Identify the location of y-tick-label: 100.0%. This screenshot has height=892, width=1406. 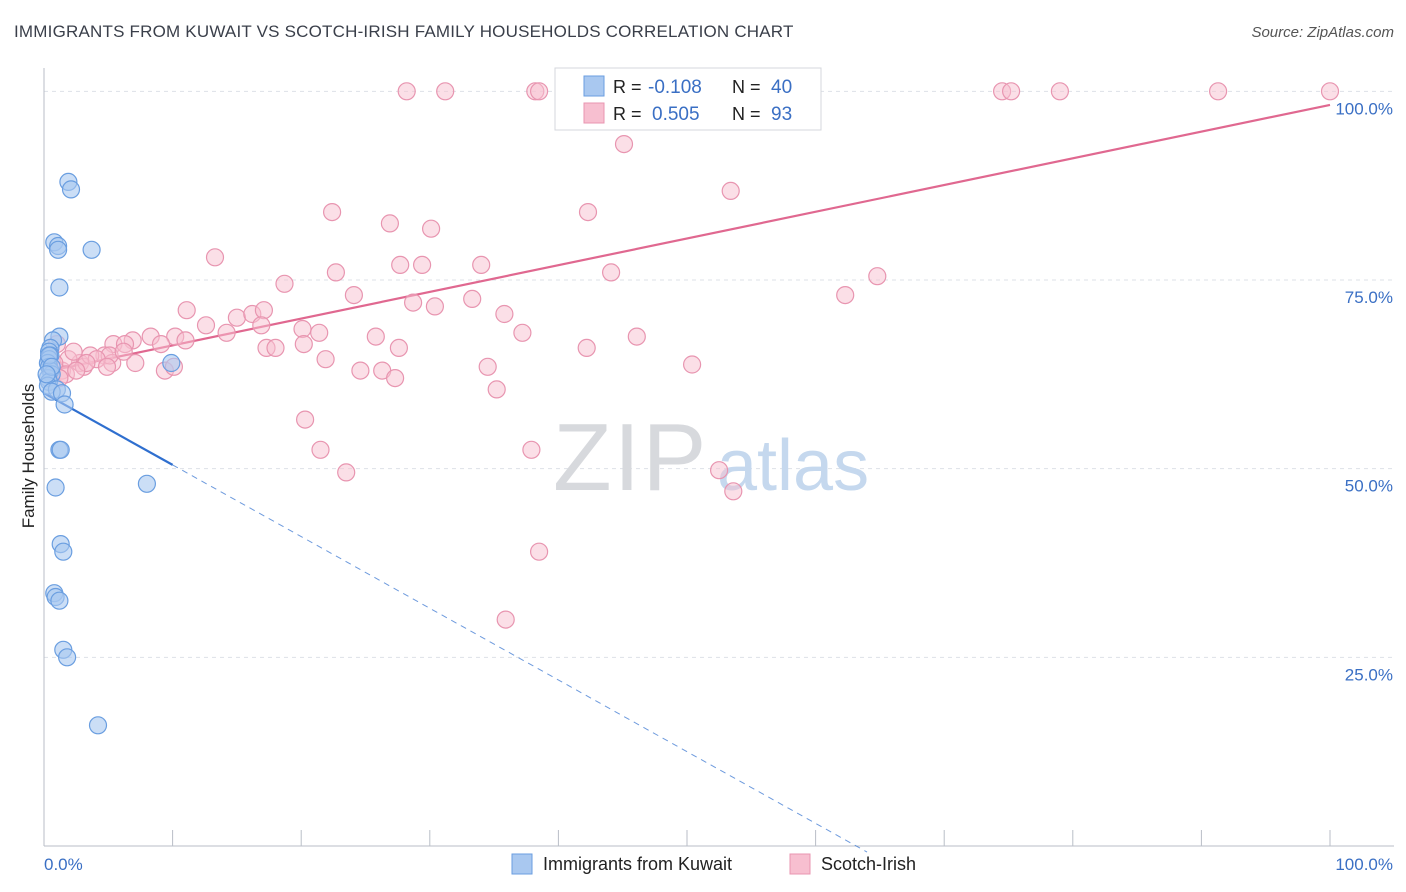
(1364, 108).